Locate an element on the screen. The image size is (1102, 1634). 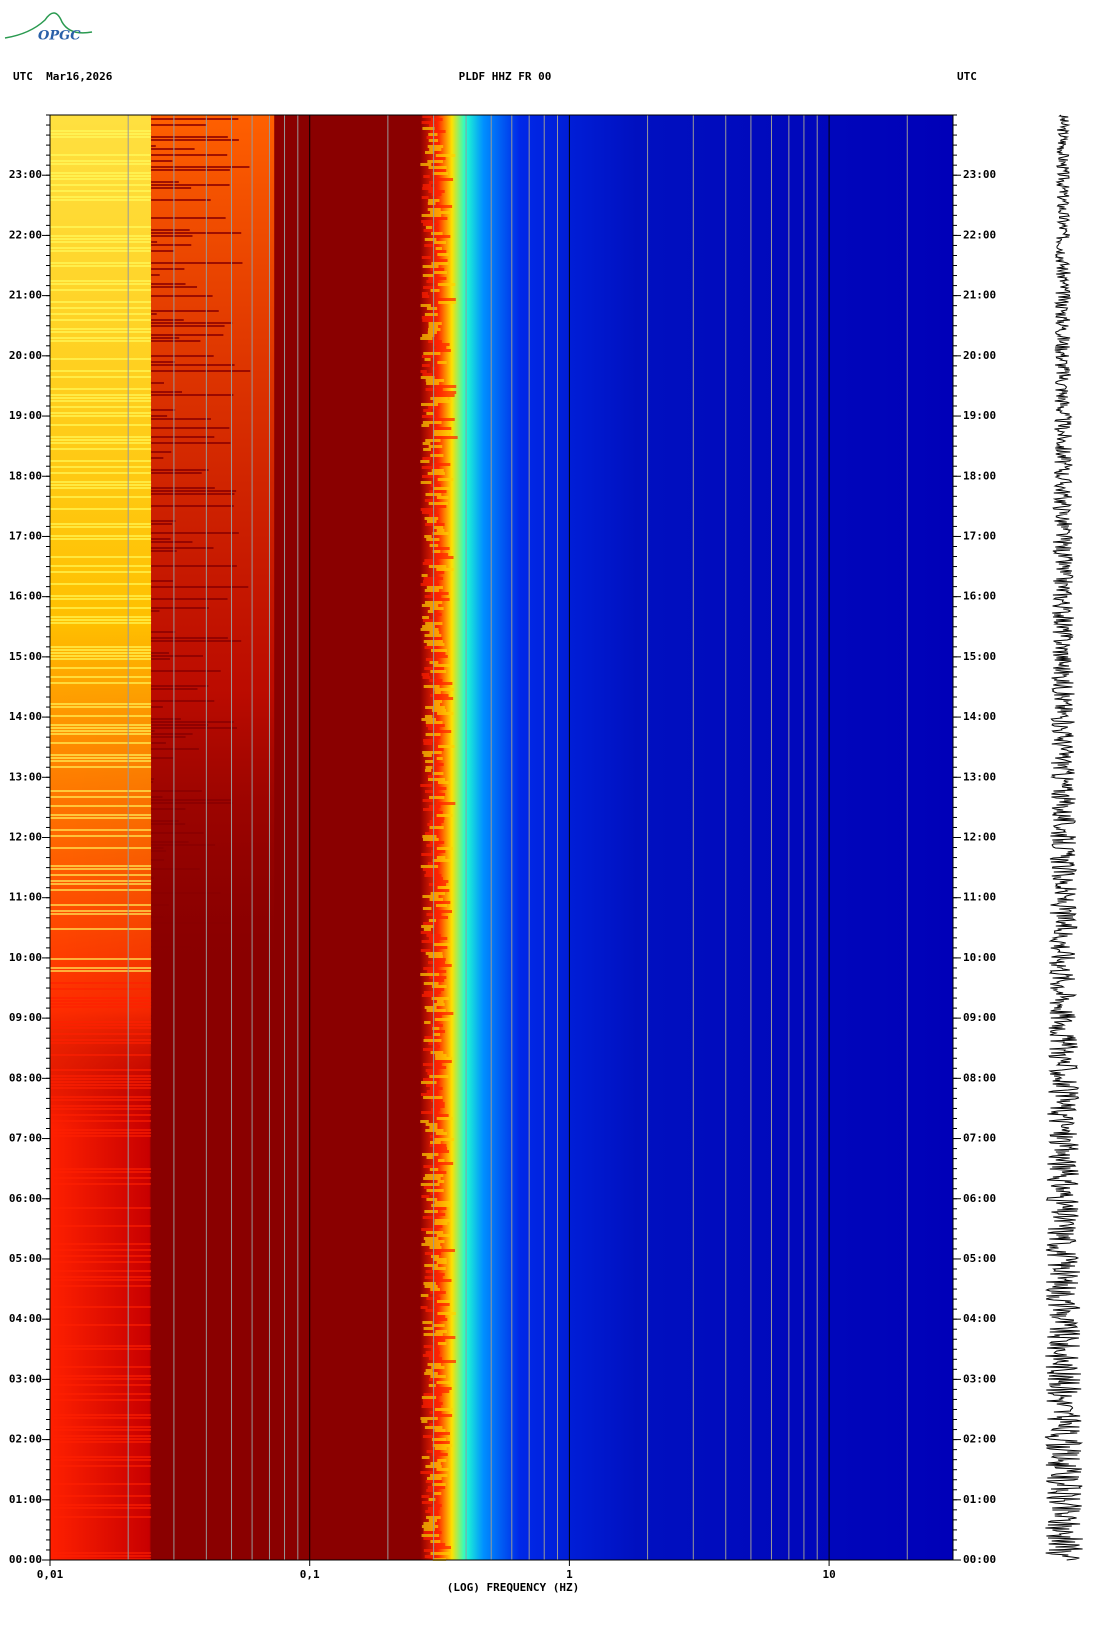
x-axis-label: (LOG) FREQUENCY (HZ) is located at coordinates (513, 1587).